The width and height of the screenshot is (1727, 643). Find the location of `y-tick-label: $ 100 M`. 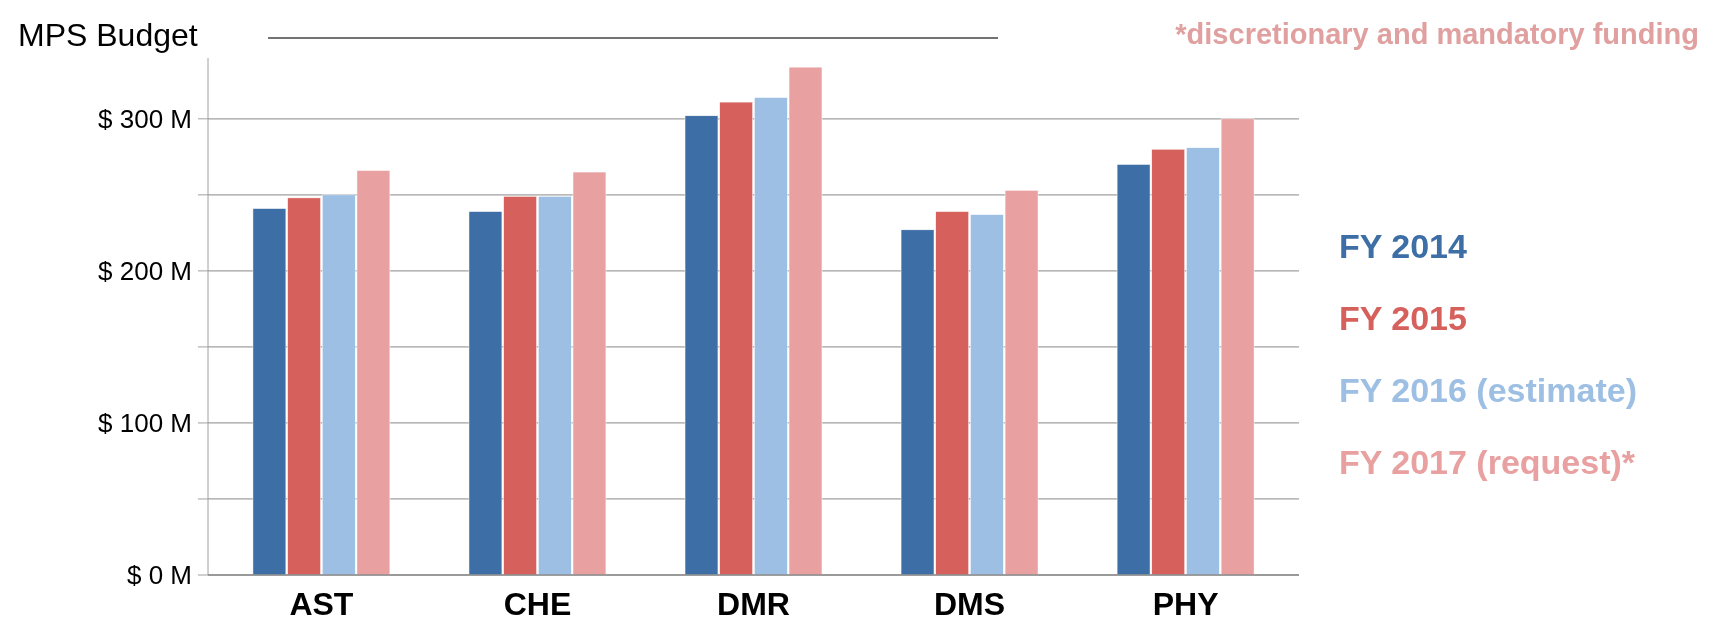

y-tick-label: $ 100 M is located at coordinates (145, 423).